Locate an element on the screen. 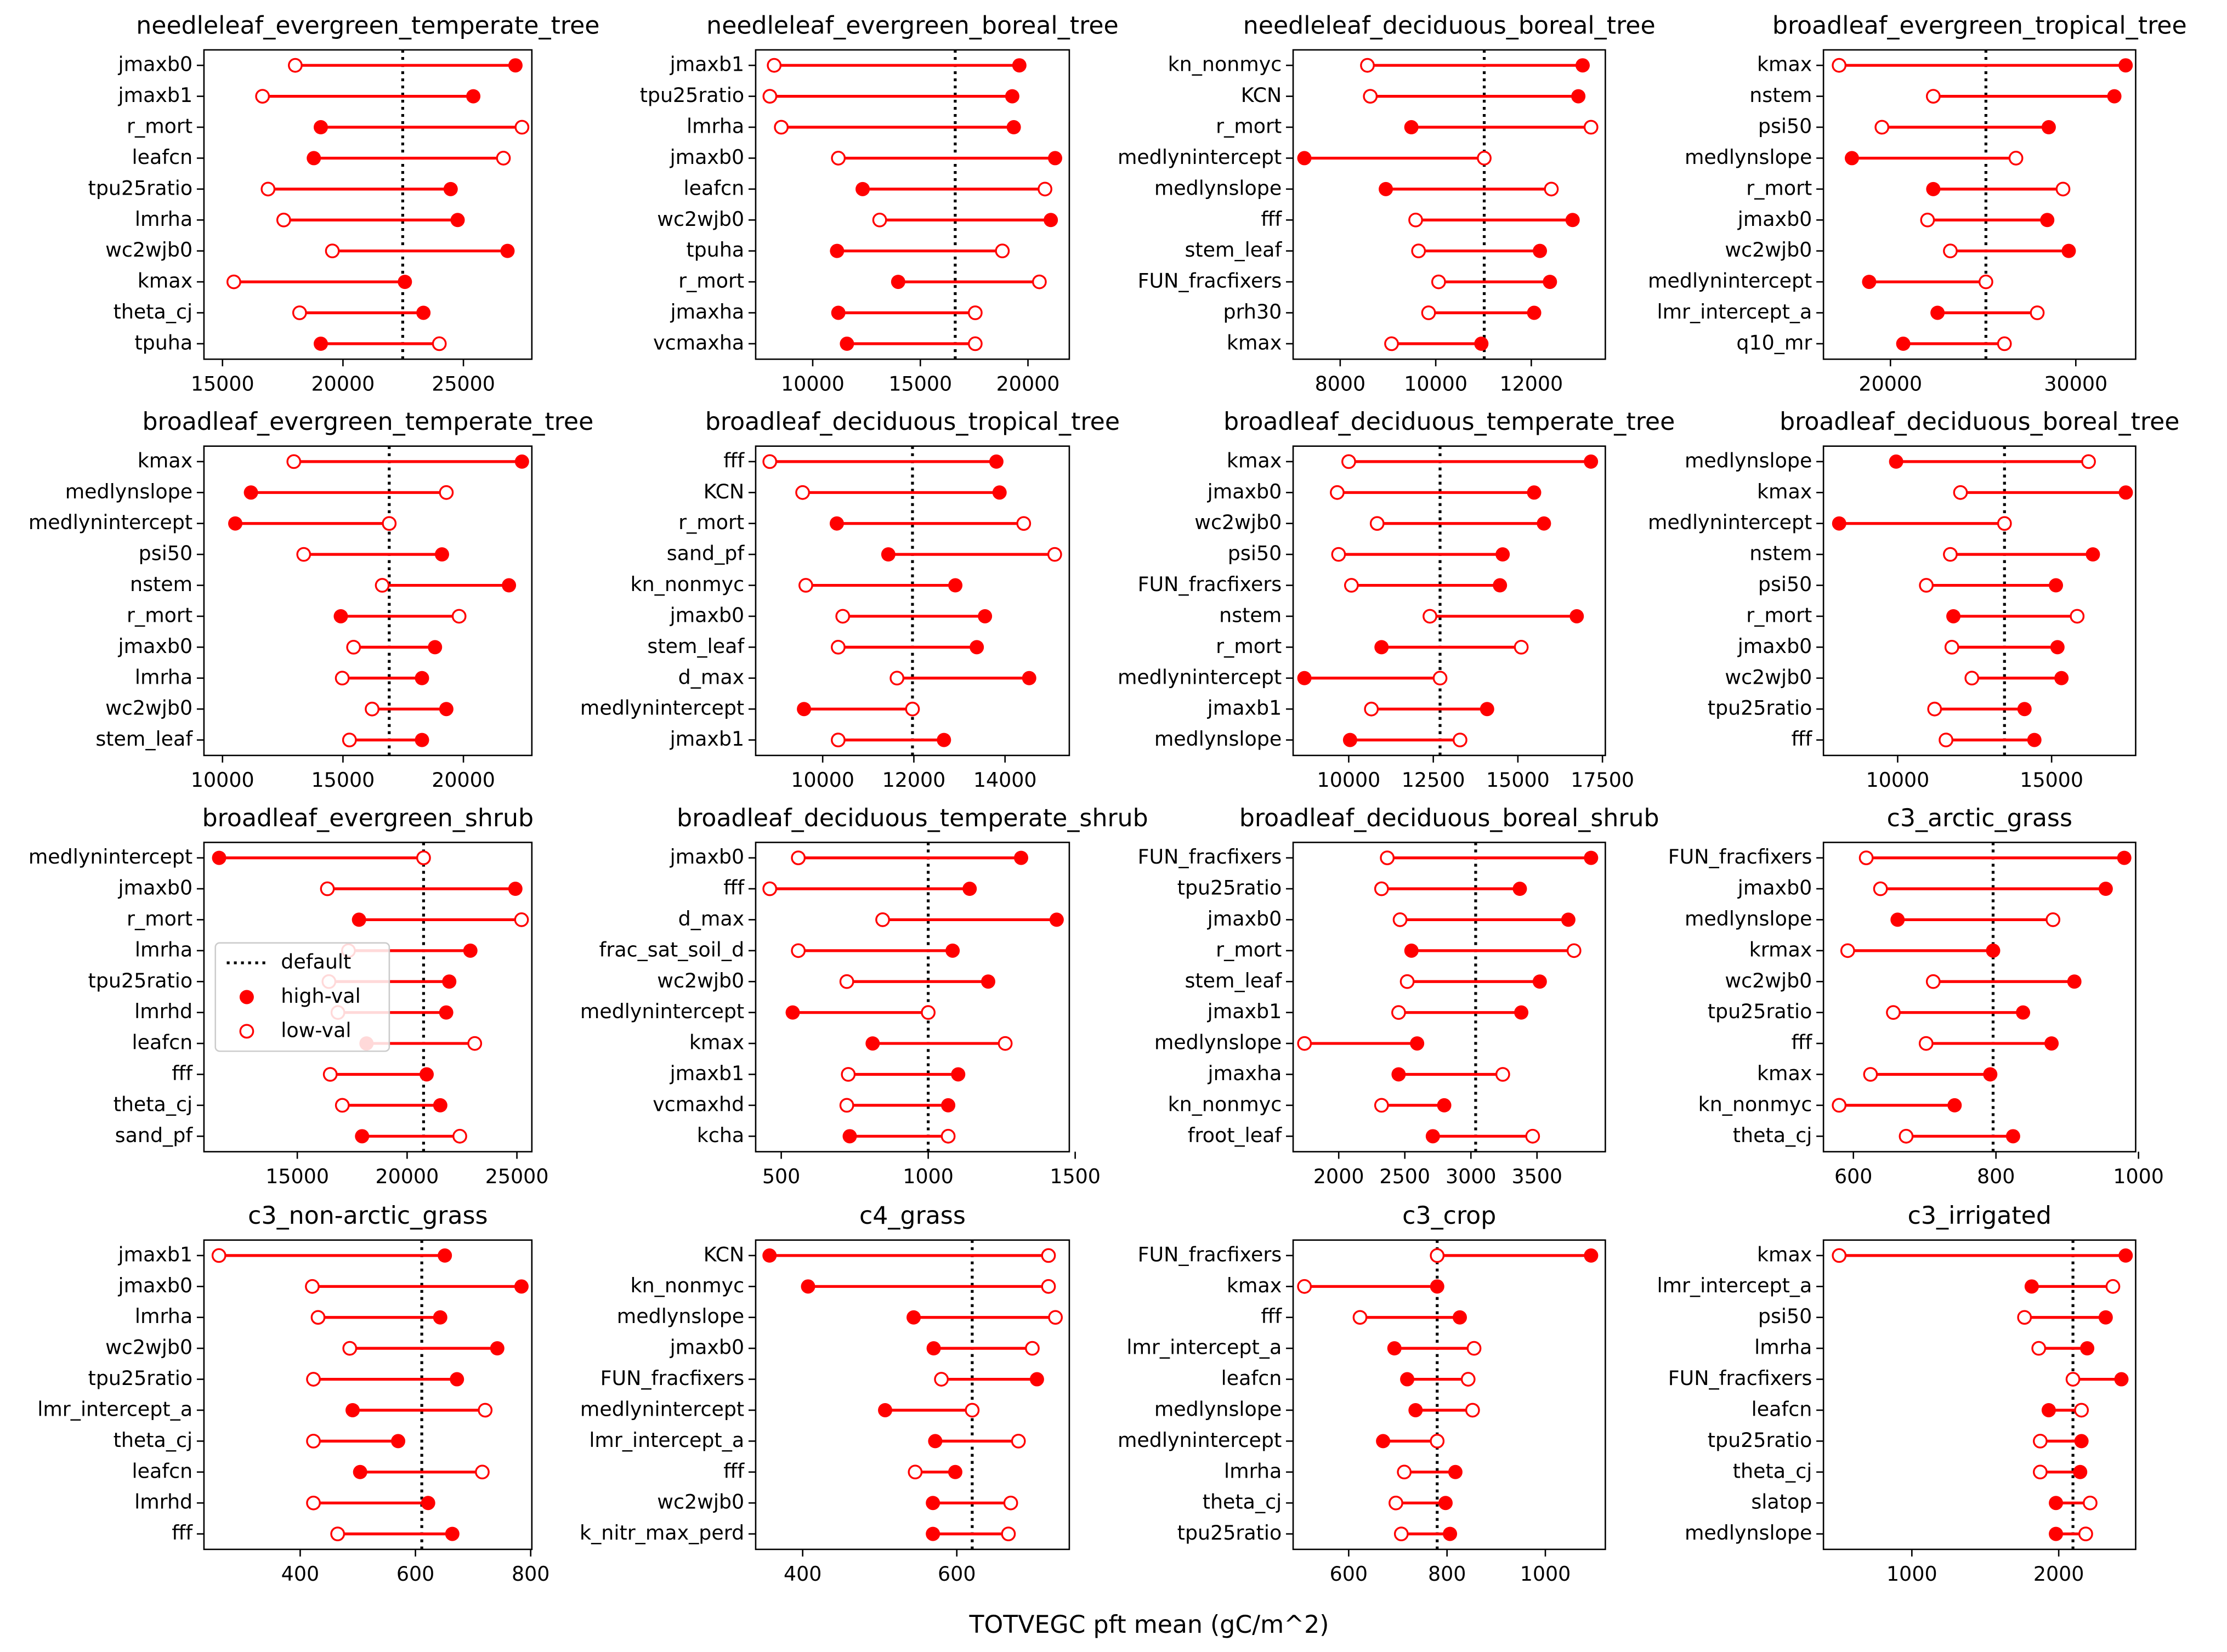 The width and height of the screenshot is (2227, 1652). subplot-title: c3_crop is located at coordinates (1449, 1216).